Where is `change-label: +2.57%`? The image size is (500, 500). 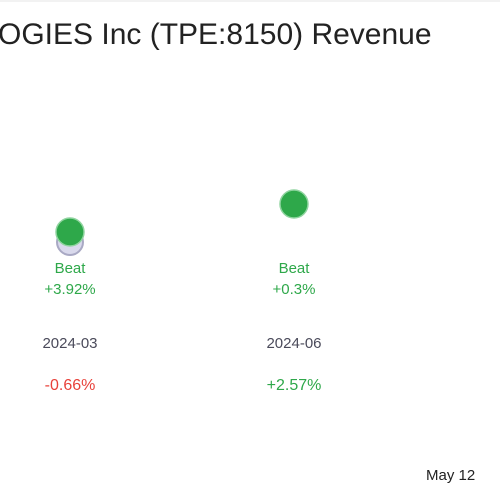 change-label: +2.57% is located at coordinates (294, 385).